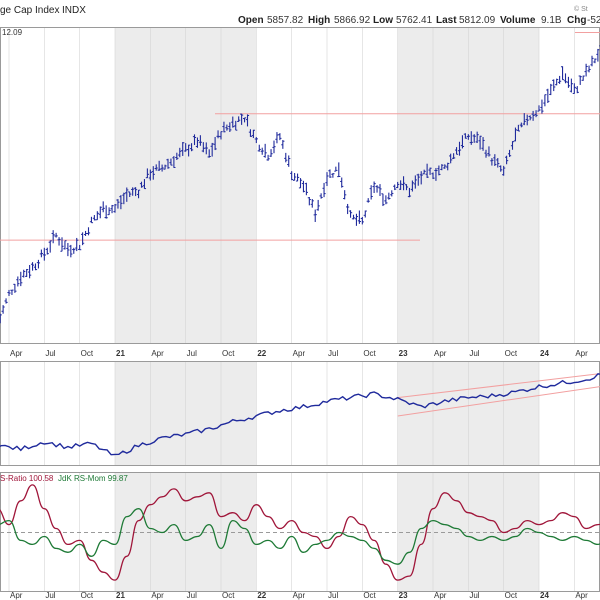 The width and height of the screenshot is (600, 600). What do you see at coordinates (261, 595) in the screenshot?
I see `x-tick-label-bottom: 22` at bounding box center [261, 595].